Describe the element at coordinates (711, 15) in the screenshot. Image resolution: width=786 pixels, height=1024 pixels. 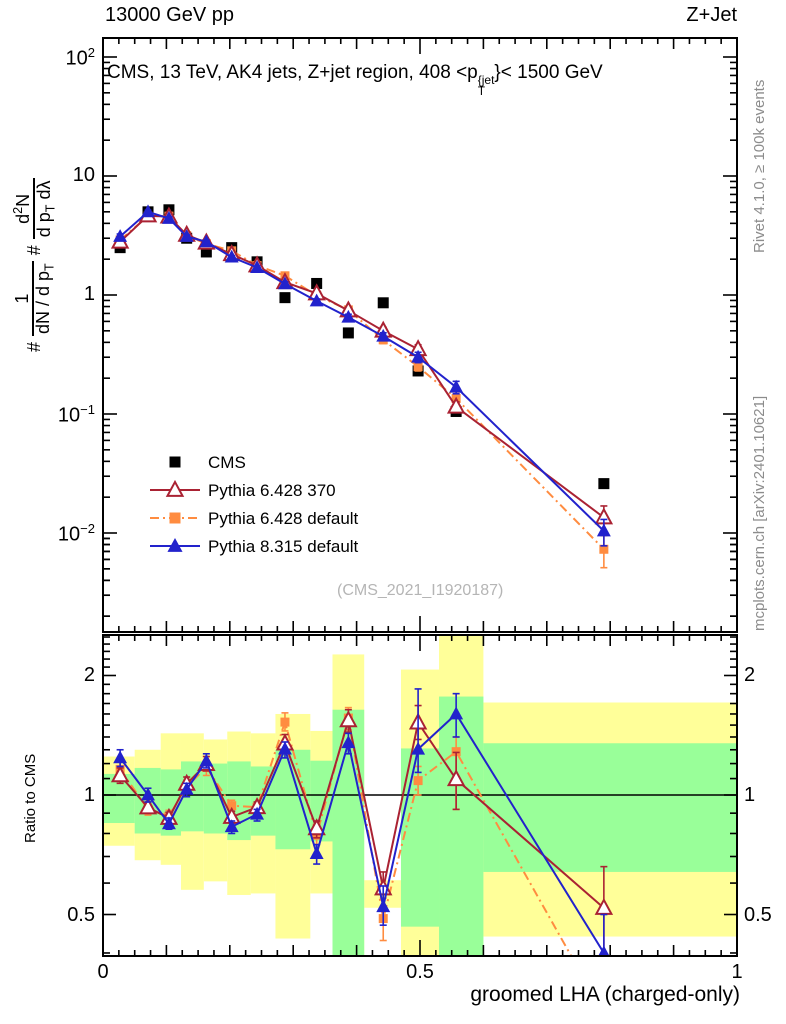
I see `process-label: Z+Jet` at that location.